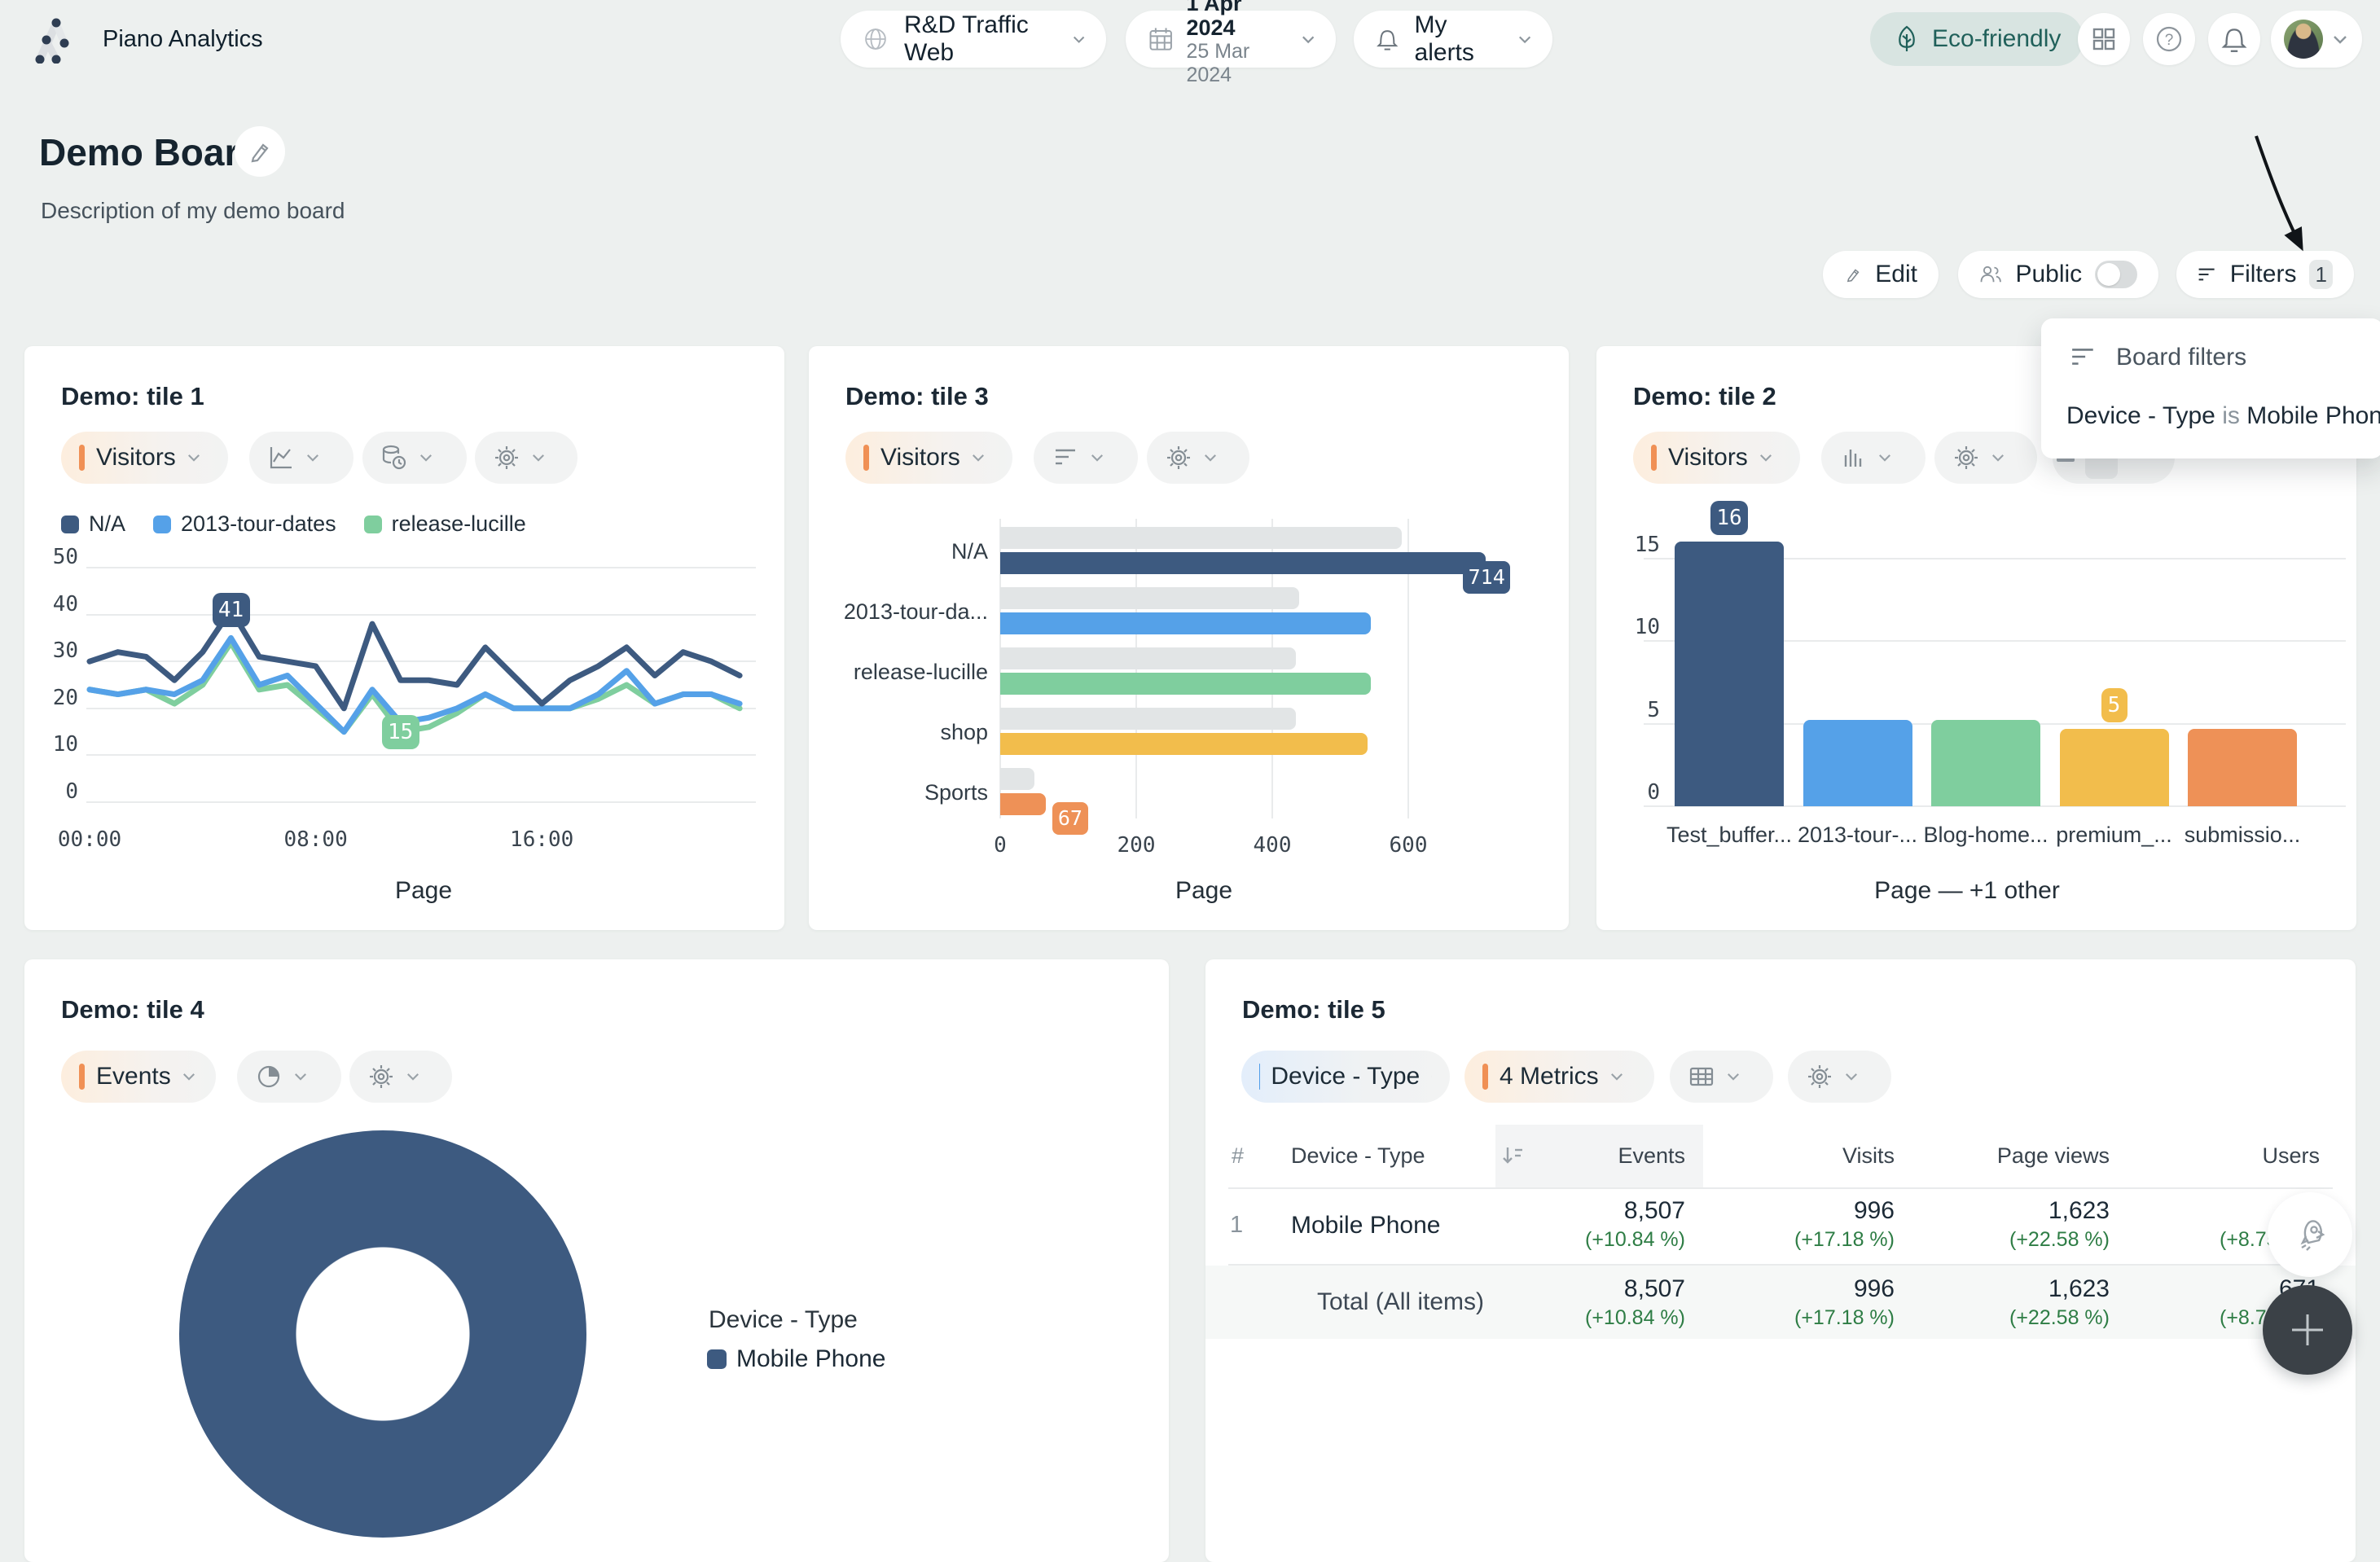 The width and height of the screenshot is (2380, 1562). I want to click on total-delta: (+10.84 %), so click(1579, 1318).